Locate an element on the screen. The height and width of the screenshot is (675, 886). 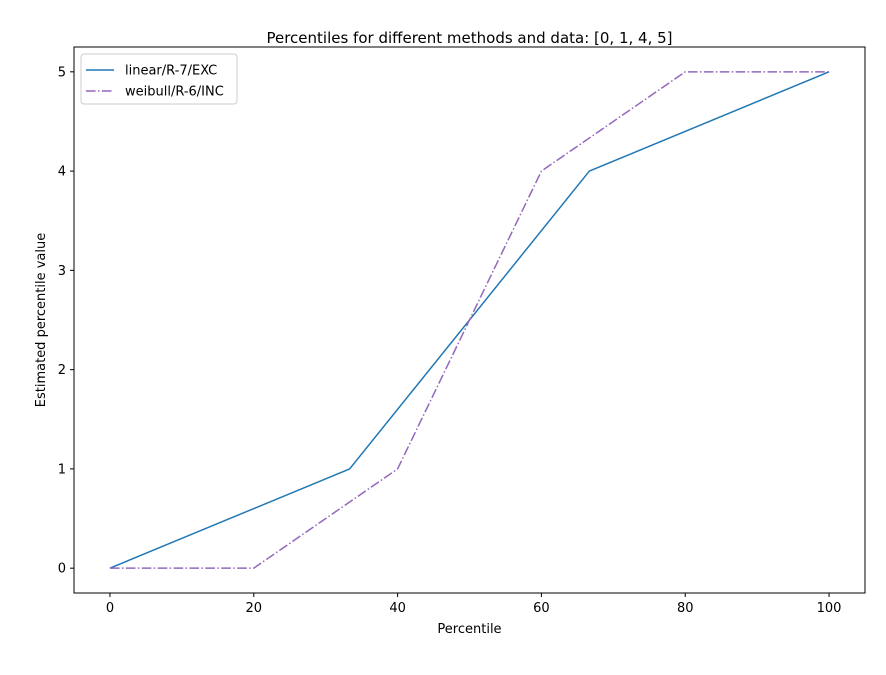
legend-box is located at coordinates (159, 79).